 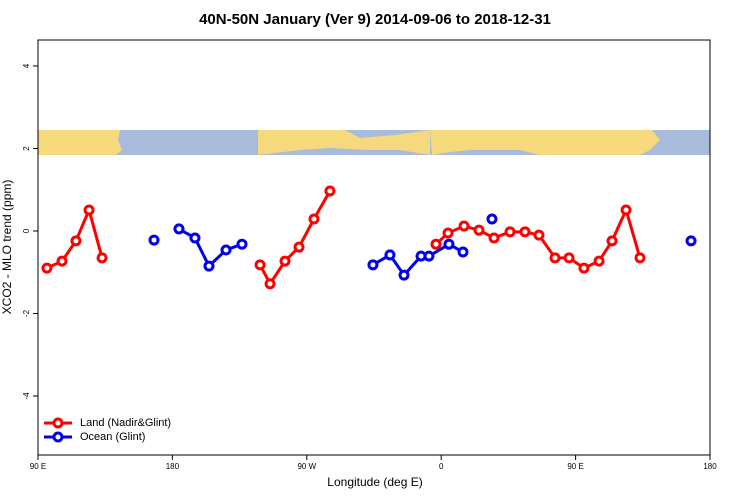 I want to click on y-tick-label: -4, so click(x=26, y=396).